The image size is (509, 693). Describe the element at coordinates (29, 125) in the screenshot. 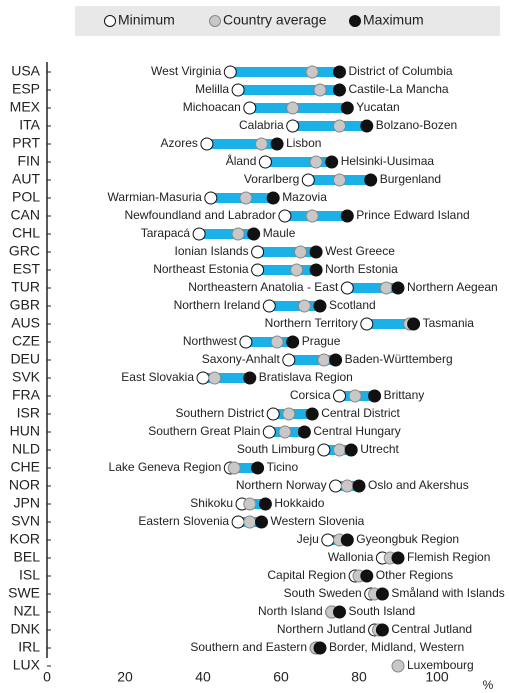

I see `y-tick-label: ITA` at that location.